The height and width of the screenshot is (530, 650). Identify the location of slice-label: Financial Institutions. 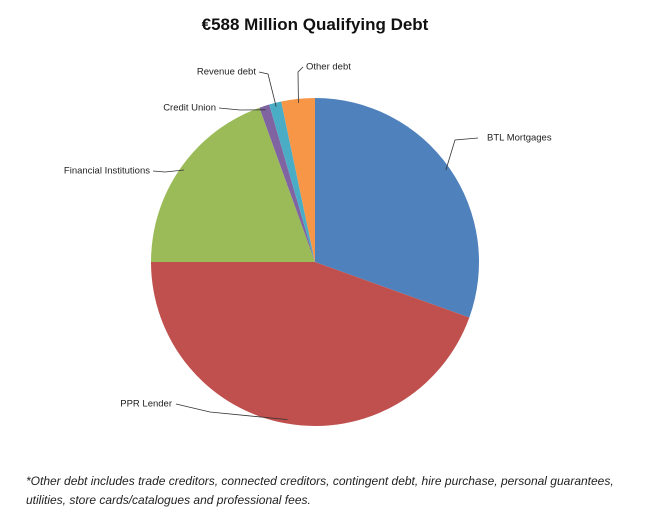
(107, 171).